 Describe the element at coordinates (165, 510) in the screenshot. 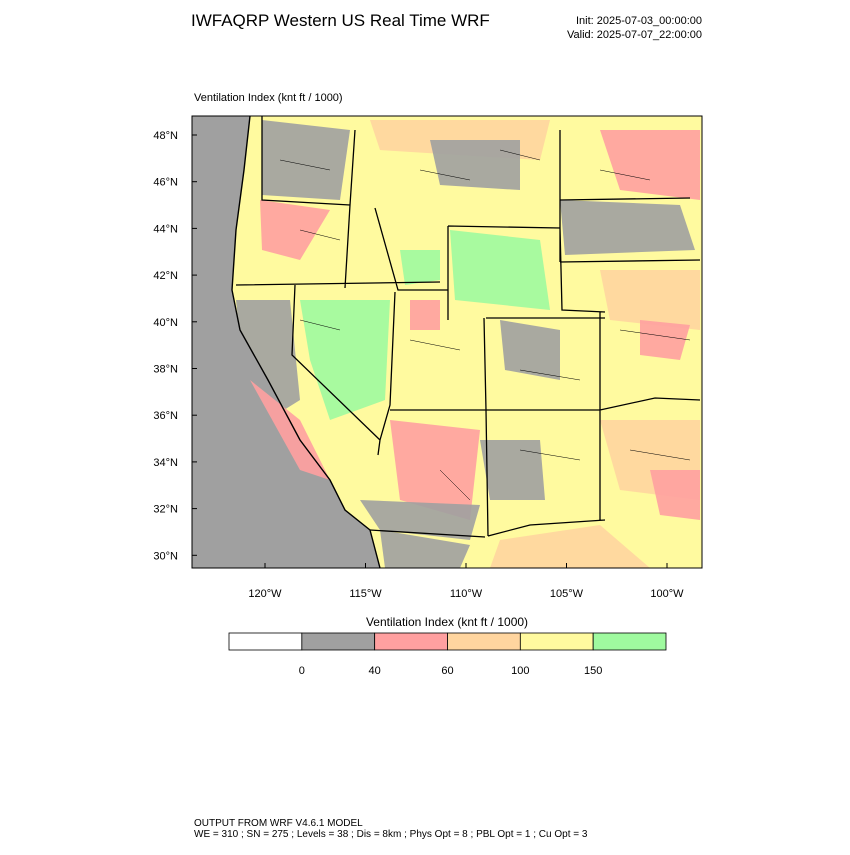

I see `lat-label: 32°N` at that location.